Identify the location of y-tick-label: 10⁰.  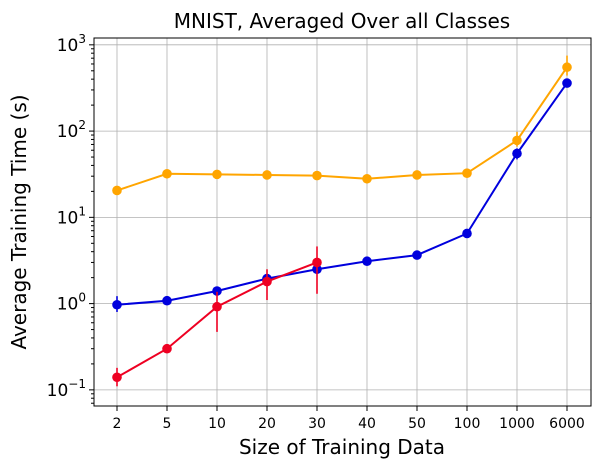
(71, 303).